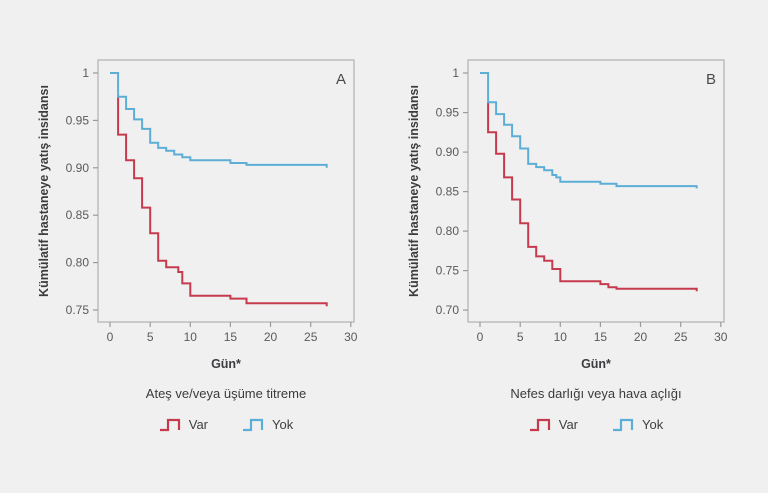 This screenshot has height=493, width=768. I want to click on legend-a: Ateş ve/veya üşüme titreme Var Yok, so click(199, 408).